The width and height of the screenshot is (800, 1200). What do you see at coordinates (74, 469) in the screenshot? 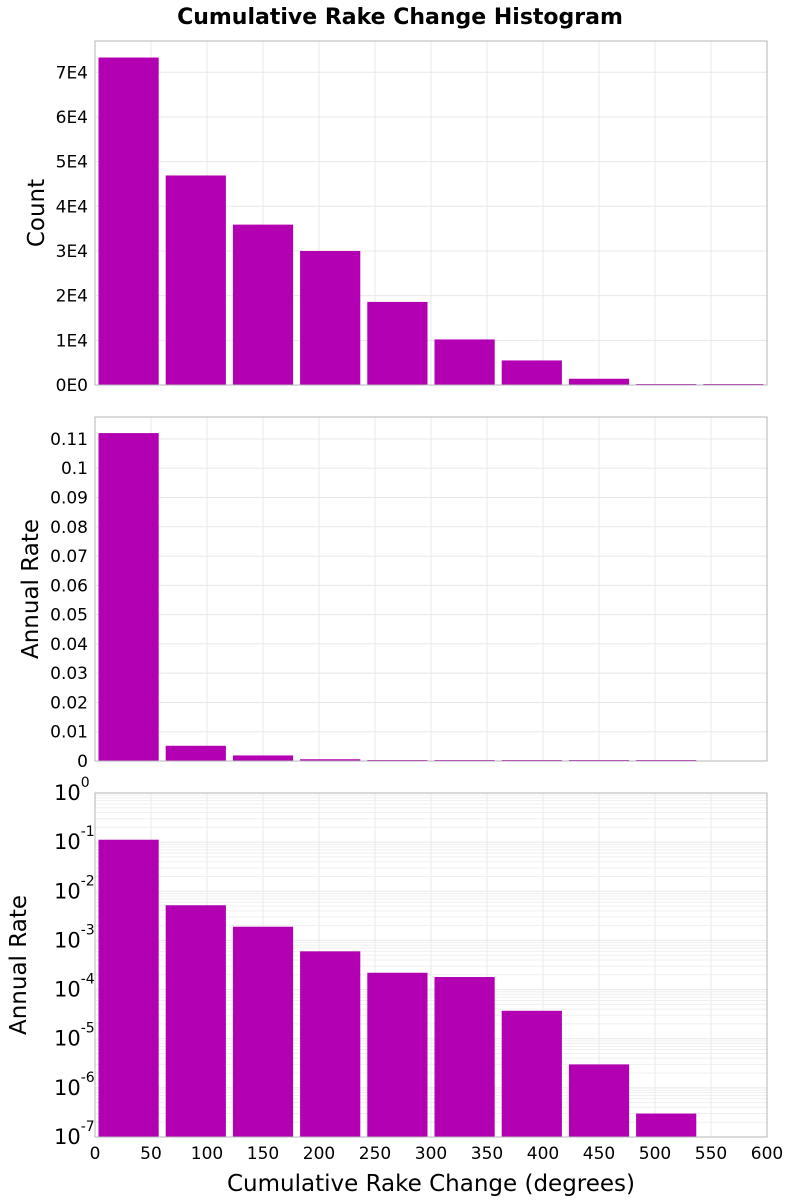
I see `y-tick-label: 0.1` at bounding box center [74, 469].